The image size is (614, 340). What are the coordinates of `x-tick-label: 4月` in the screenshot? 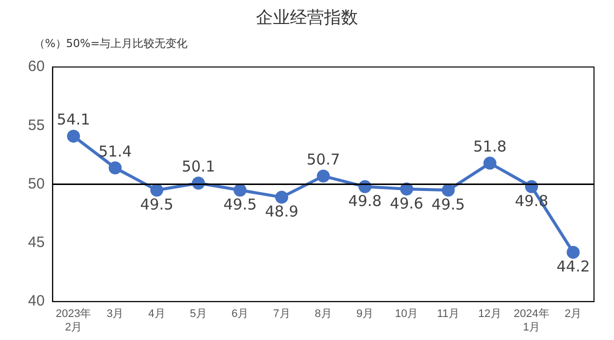 It's located at (157, 314).